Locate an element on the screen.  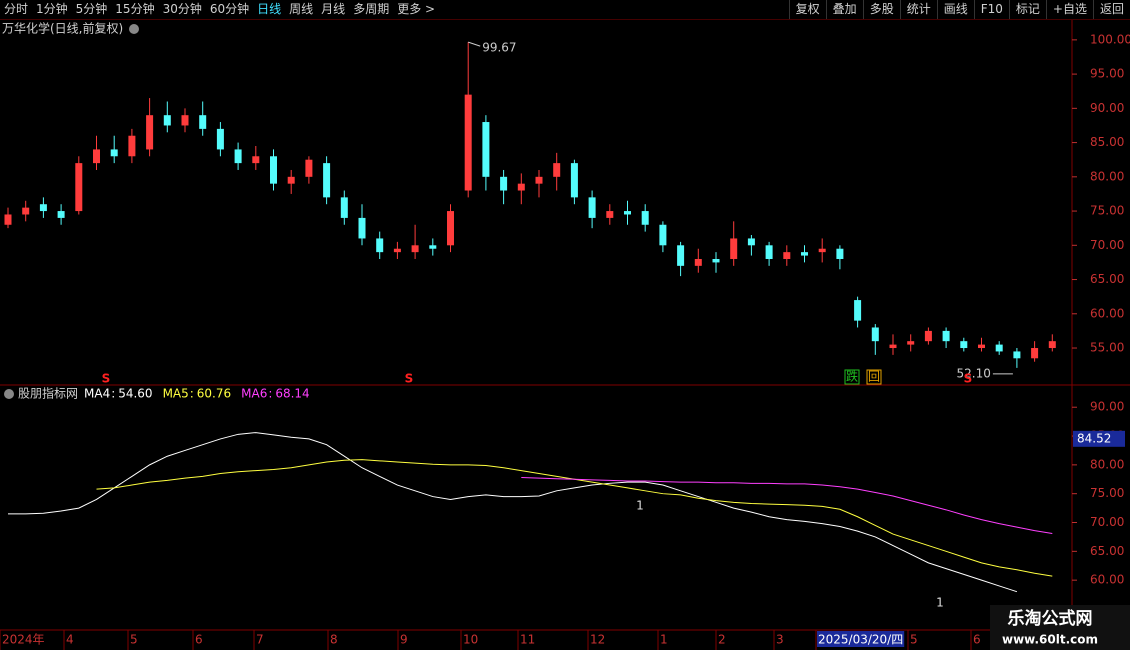
toolbar-button: +自选 is located at coordinates (1069, 9).